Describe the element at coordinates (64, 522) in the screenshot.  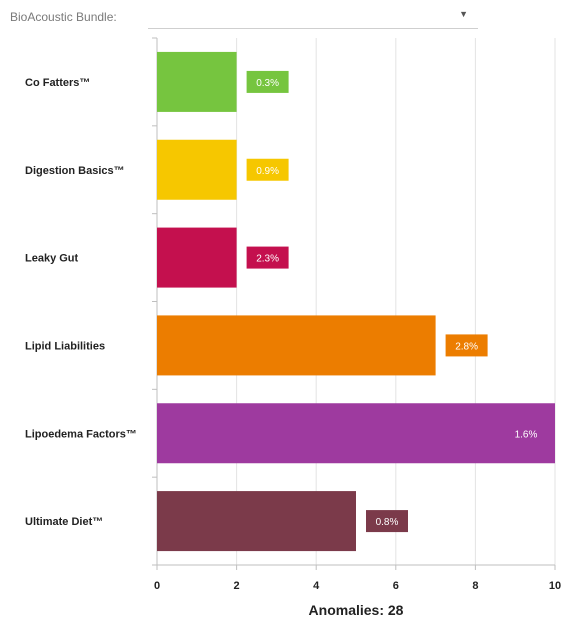
I see `category-label: Ultimate Diet™` at that location.